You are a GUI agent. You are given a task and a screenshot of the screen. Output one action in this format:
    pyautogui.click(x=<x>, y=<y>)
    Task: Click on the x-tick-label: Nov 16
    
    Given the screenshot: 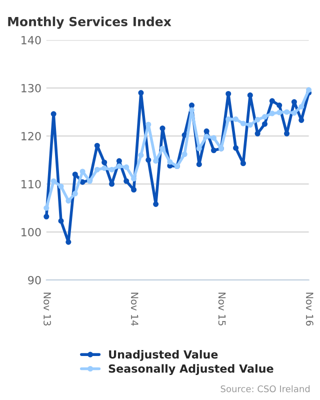 What is the action you would take?
    pyautogui.click(x=310, y=309)
    